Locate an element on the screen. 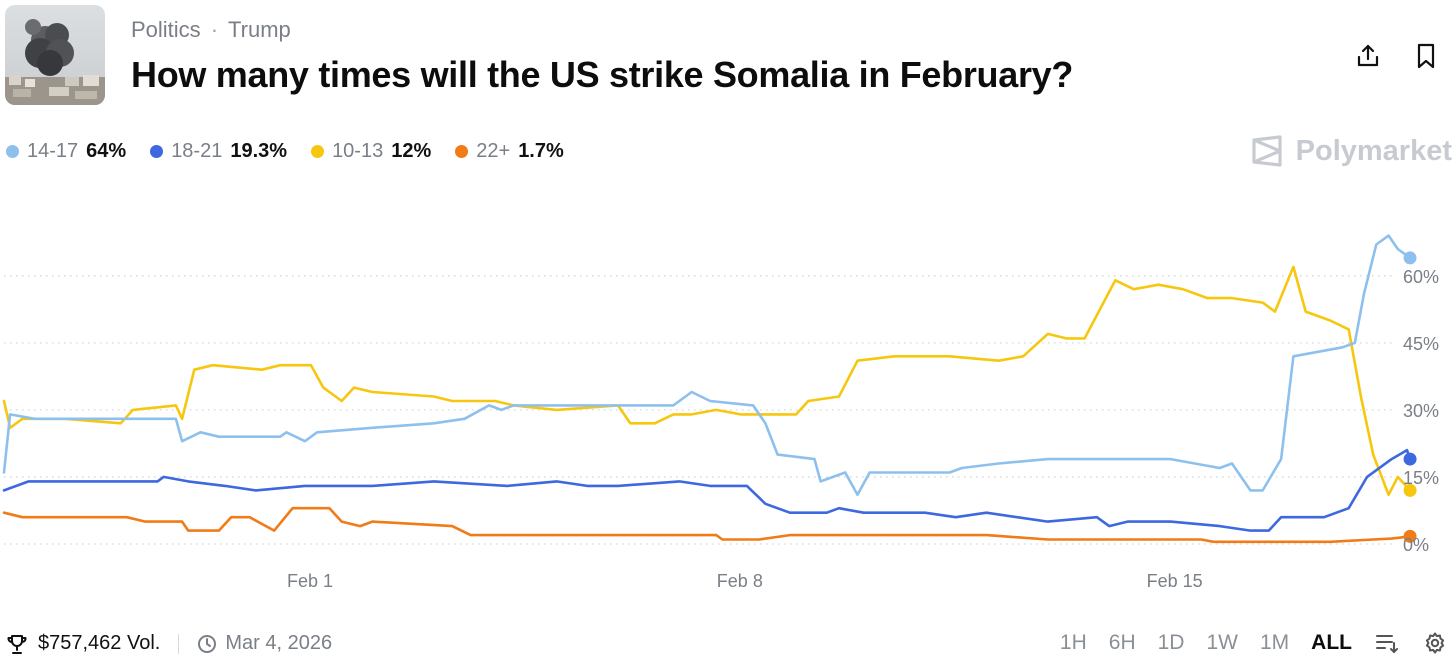 This screenshot has width=1456, height=663. chart-legend: 14-17 64% 18-21 19.3% 10-13 12% 22+ 1.7% is located at coordinates (285, 151).